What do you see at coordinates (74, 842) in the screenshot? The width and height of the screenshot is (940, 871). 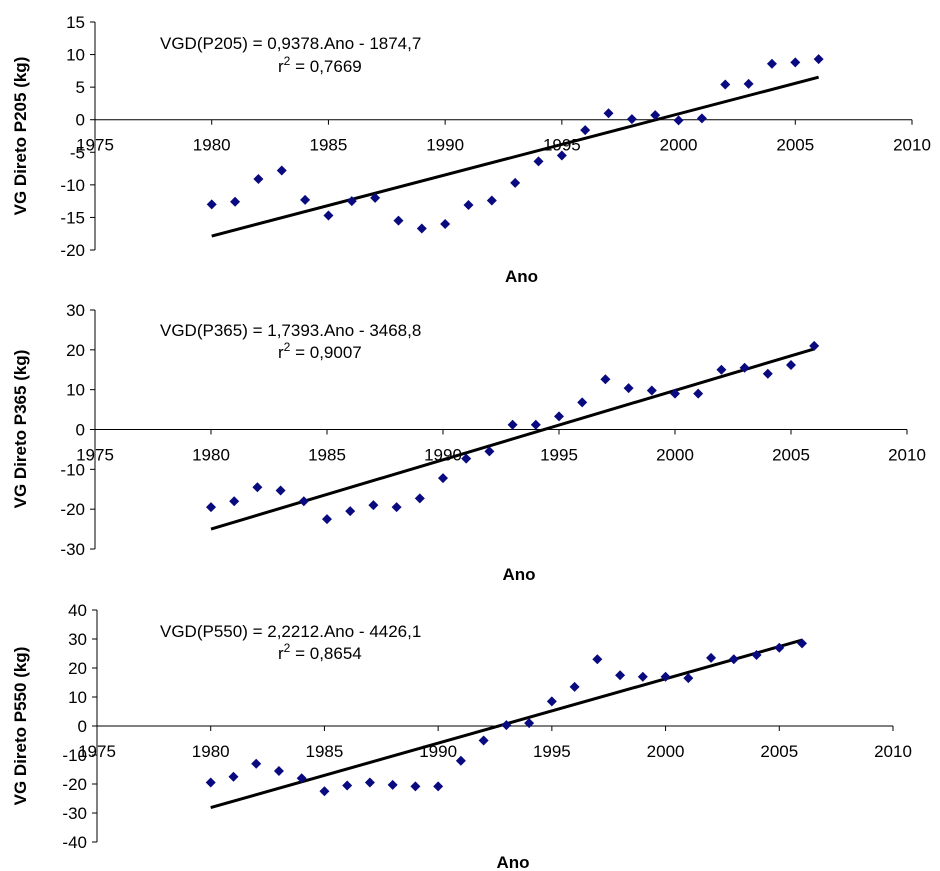 I see `y-tick-label: -40` at bounding box center [74, 842].